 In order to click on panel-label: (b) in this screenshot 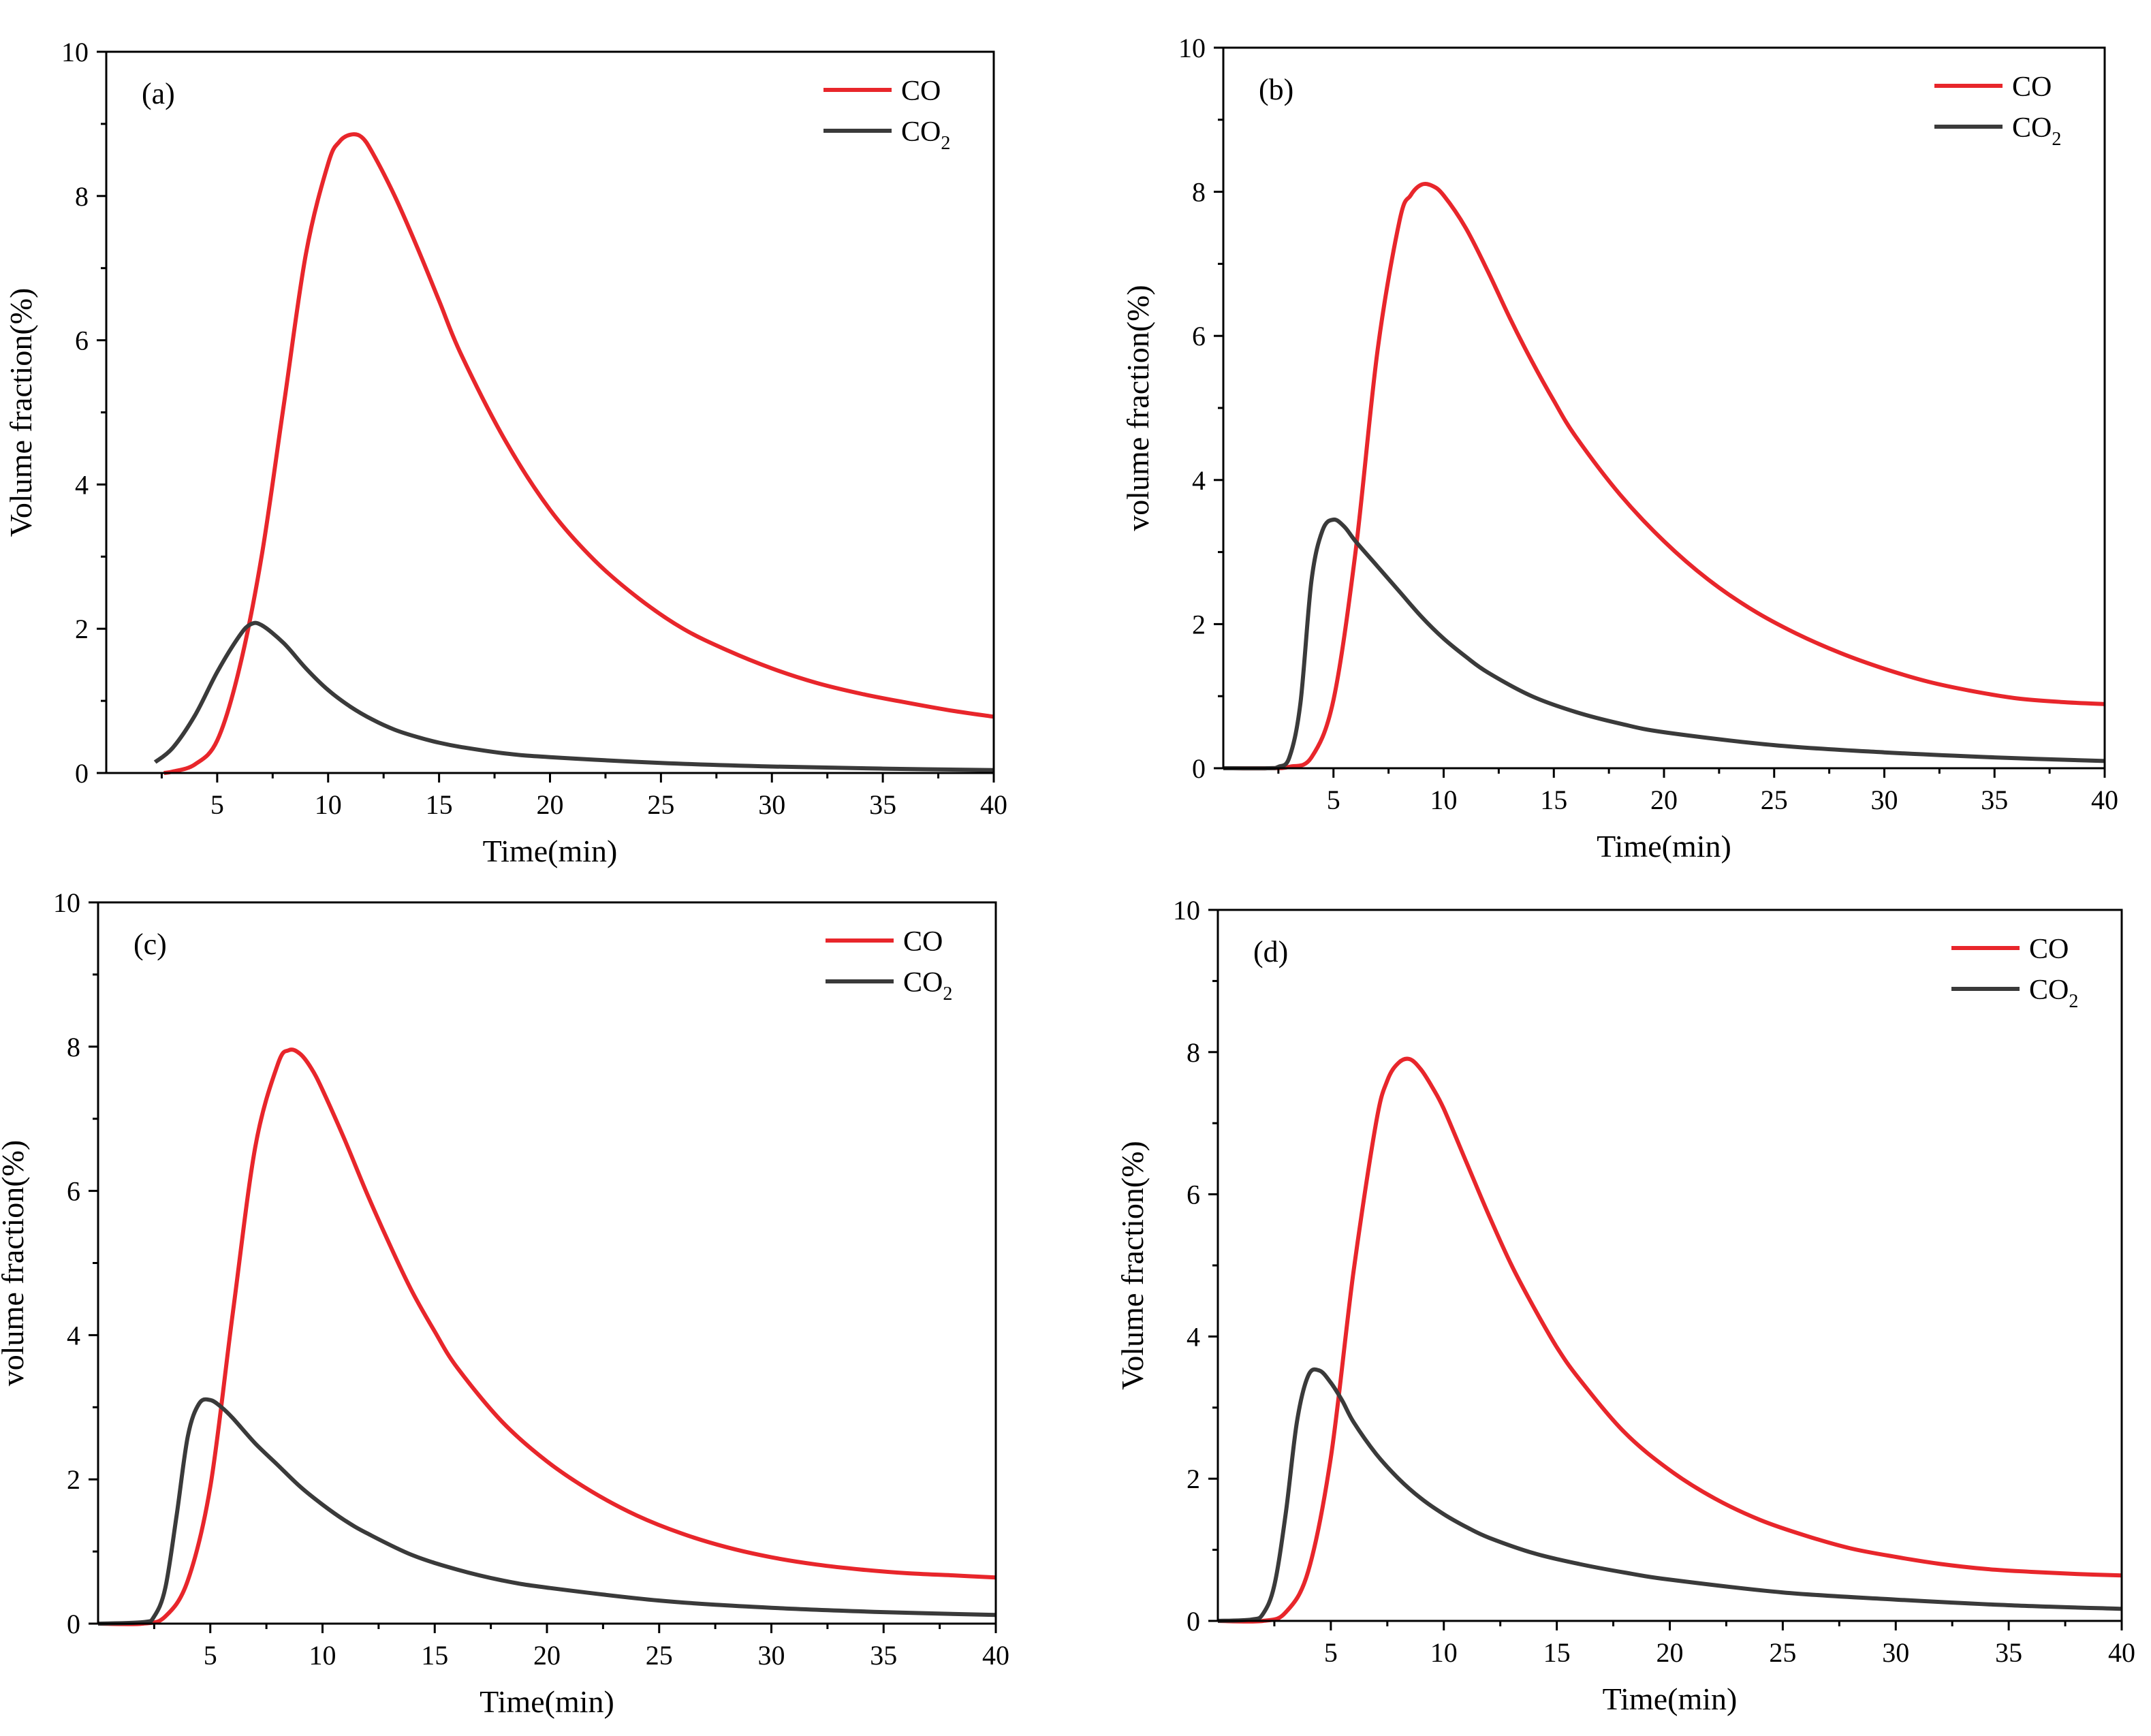, I will do `click(1276, 89)`.